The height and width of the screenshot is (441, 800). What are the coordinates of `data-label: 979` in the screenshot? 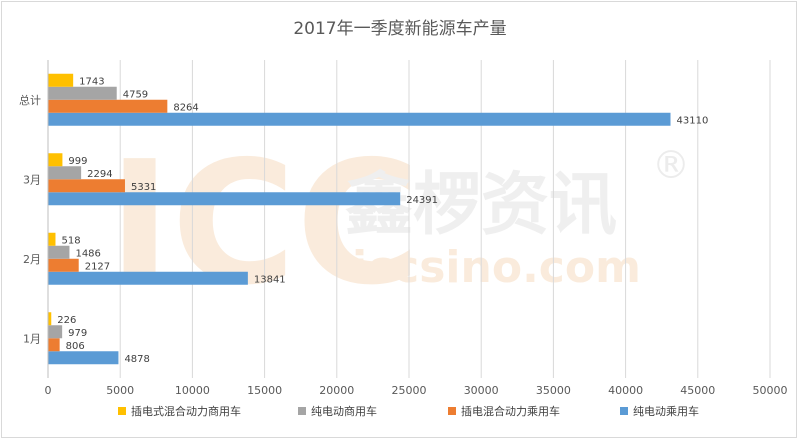 It's located at (77, 333).